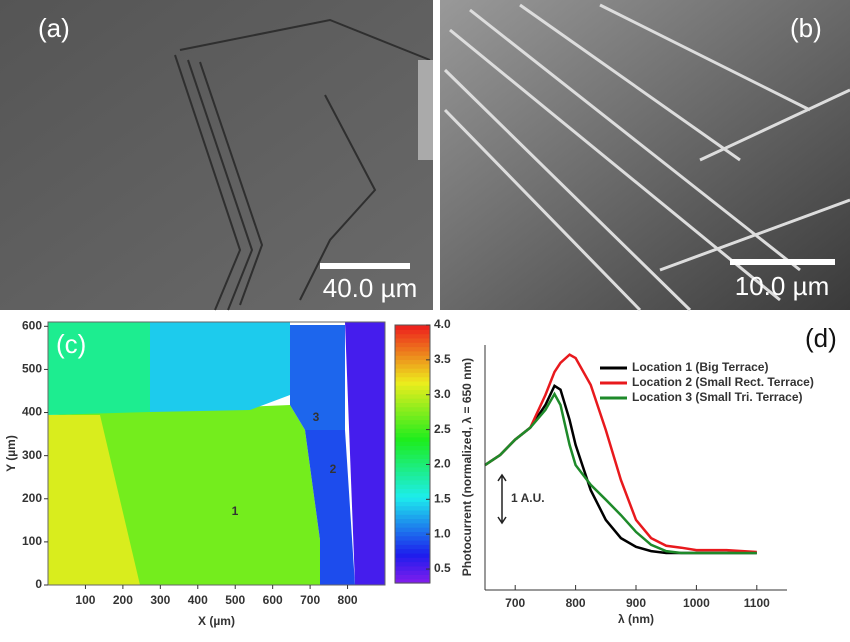 This screenshot has width=850, height=642. Describe the element at coordinates (32, 541) in the screenshot. I see `y-tick-label: 100` at that location.